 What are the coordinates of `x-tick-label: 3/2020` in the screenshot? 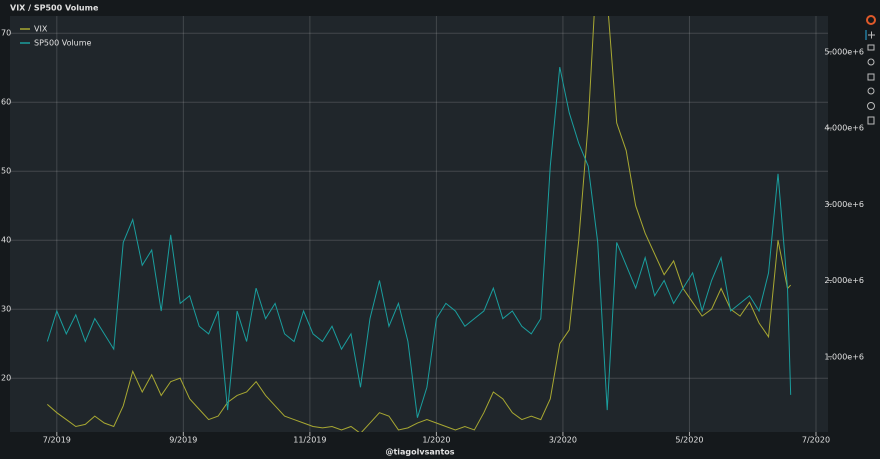 It's located at (563, 440).